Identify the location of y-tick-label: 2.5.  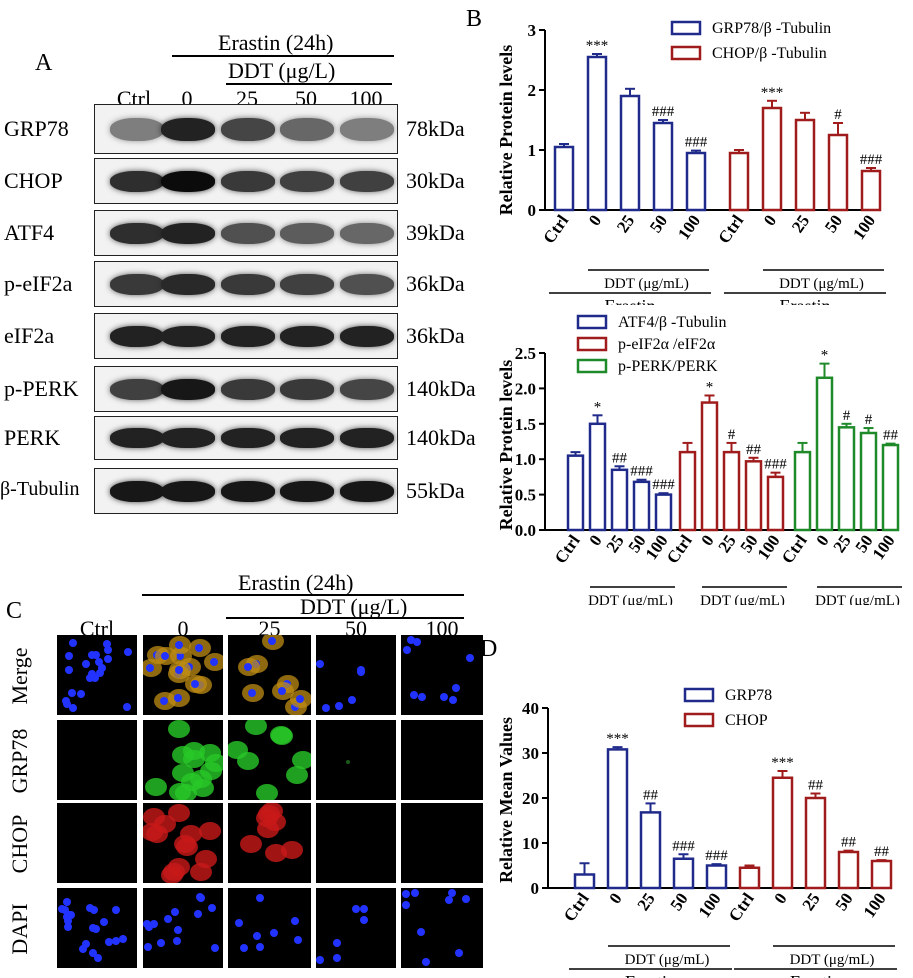
(525, 353).